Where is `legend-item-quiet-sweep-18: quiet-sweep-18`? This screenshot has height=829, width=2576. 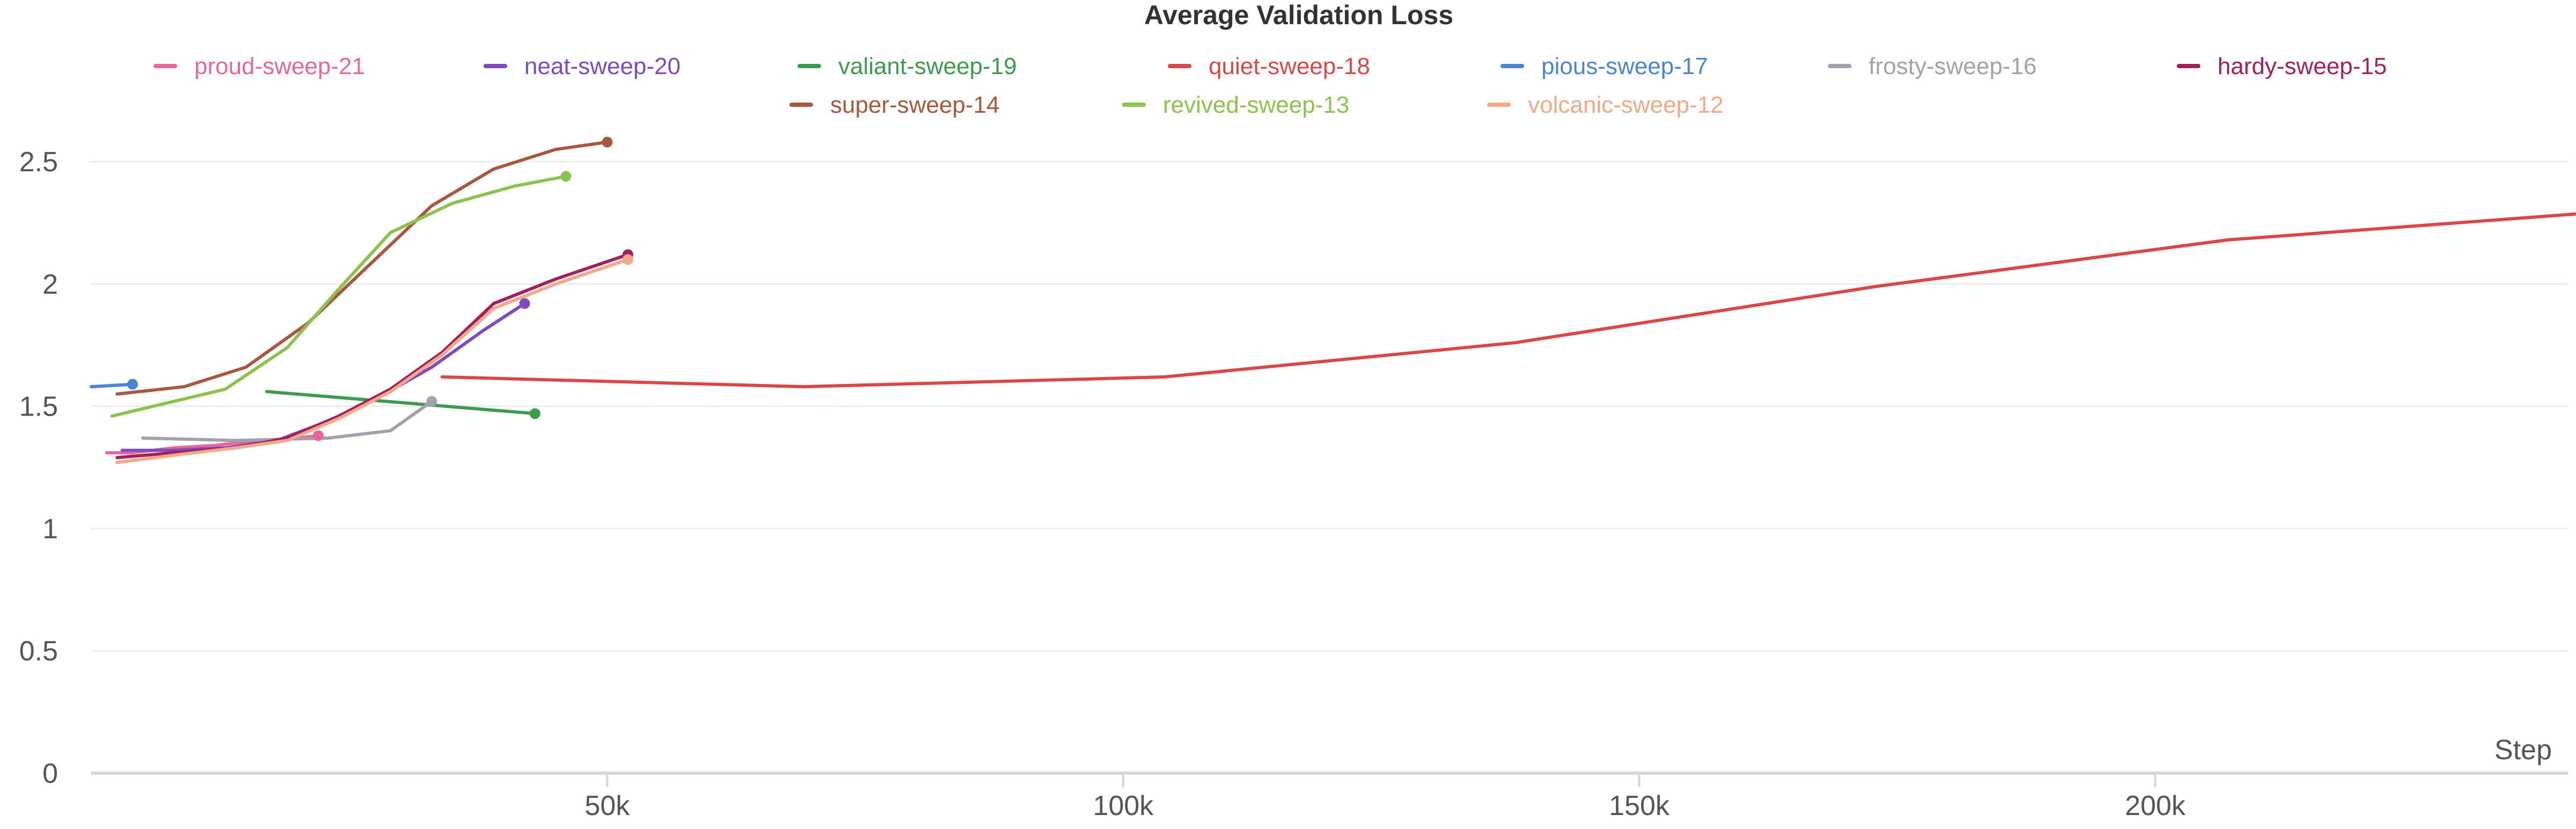
legend-item-quiet-sweep-18: quiet-sweep-18 is located at coordinates (1269, 66).